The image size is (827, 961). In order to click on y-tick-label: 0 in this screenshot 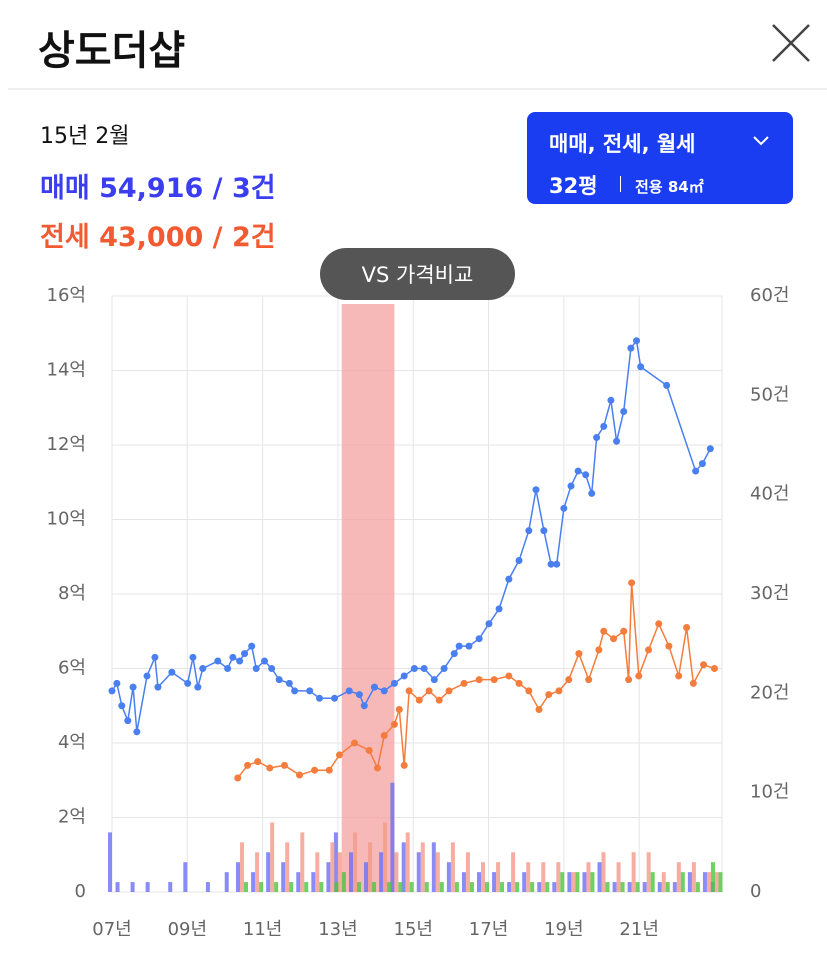, I will do `click(80, 891)`.